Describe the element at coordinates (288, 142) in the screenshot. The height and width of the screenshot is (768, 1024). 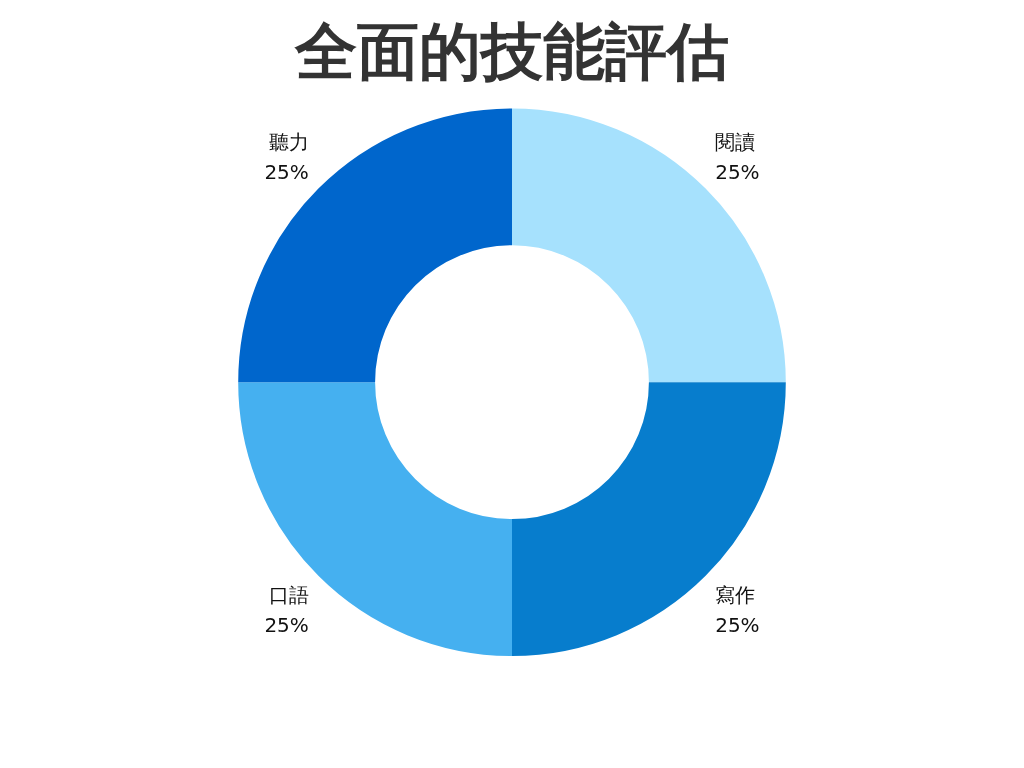
I see `slice-label: 聽力` at that location.